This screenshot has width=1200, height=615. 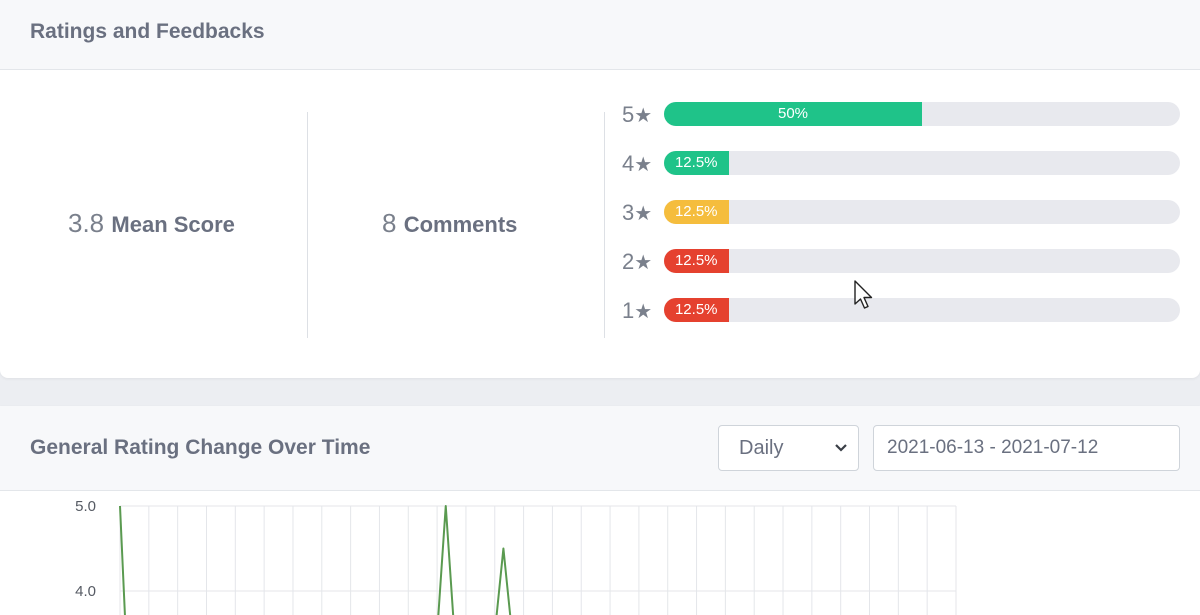 I want to click on mean-score-label: Mean Score, so click(x=173, y=224).